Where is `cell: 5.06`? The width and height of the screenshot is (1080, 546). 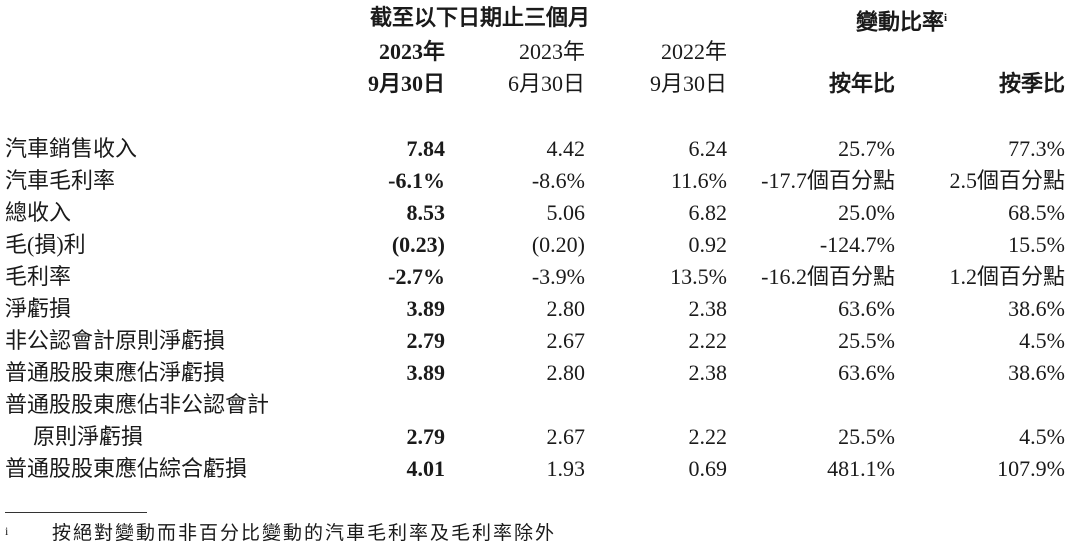 cell: 5.06 is located at coordinates (566, 212).